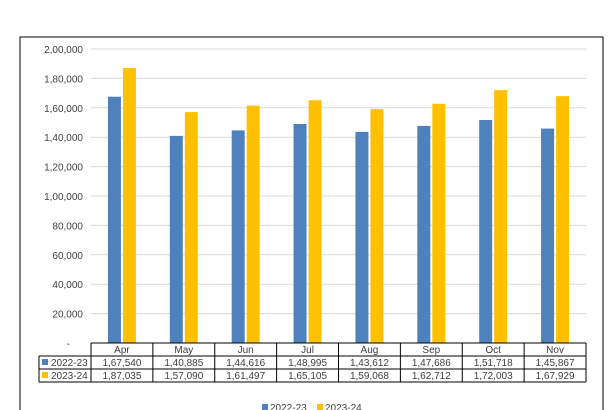  I want to click on bar-2022-23-Oct, so click(486, 231).